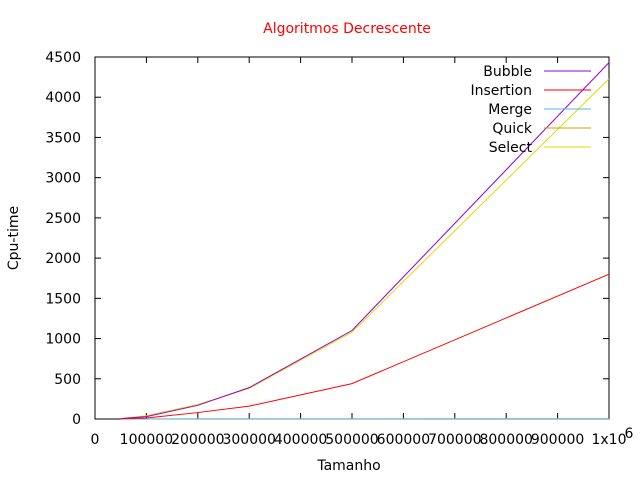 This screenshot has width=640, height=480. What do you see at coordinates (63, 259) in the screenshot?
I see `y-tick-label: 2000` at bounding box center [63, 259].